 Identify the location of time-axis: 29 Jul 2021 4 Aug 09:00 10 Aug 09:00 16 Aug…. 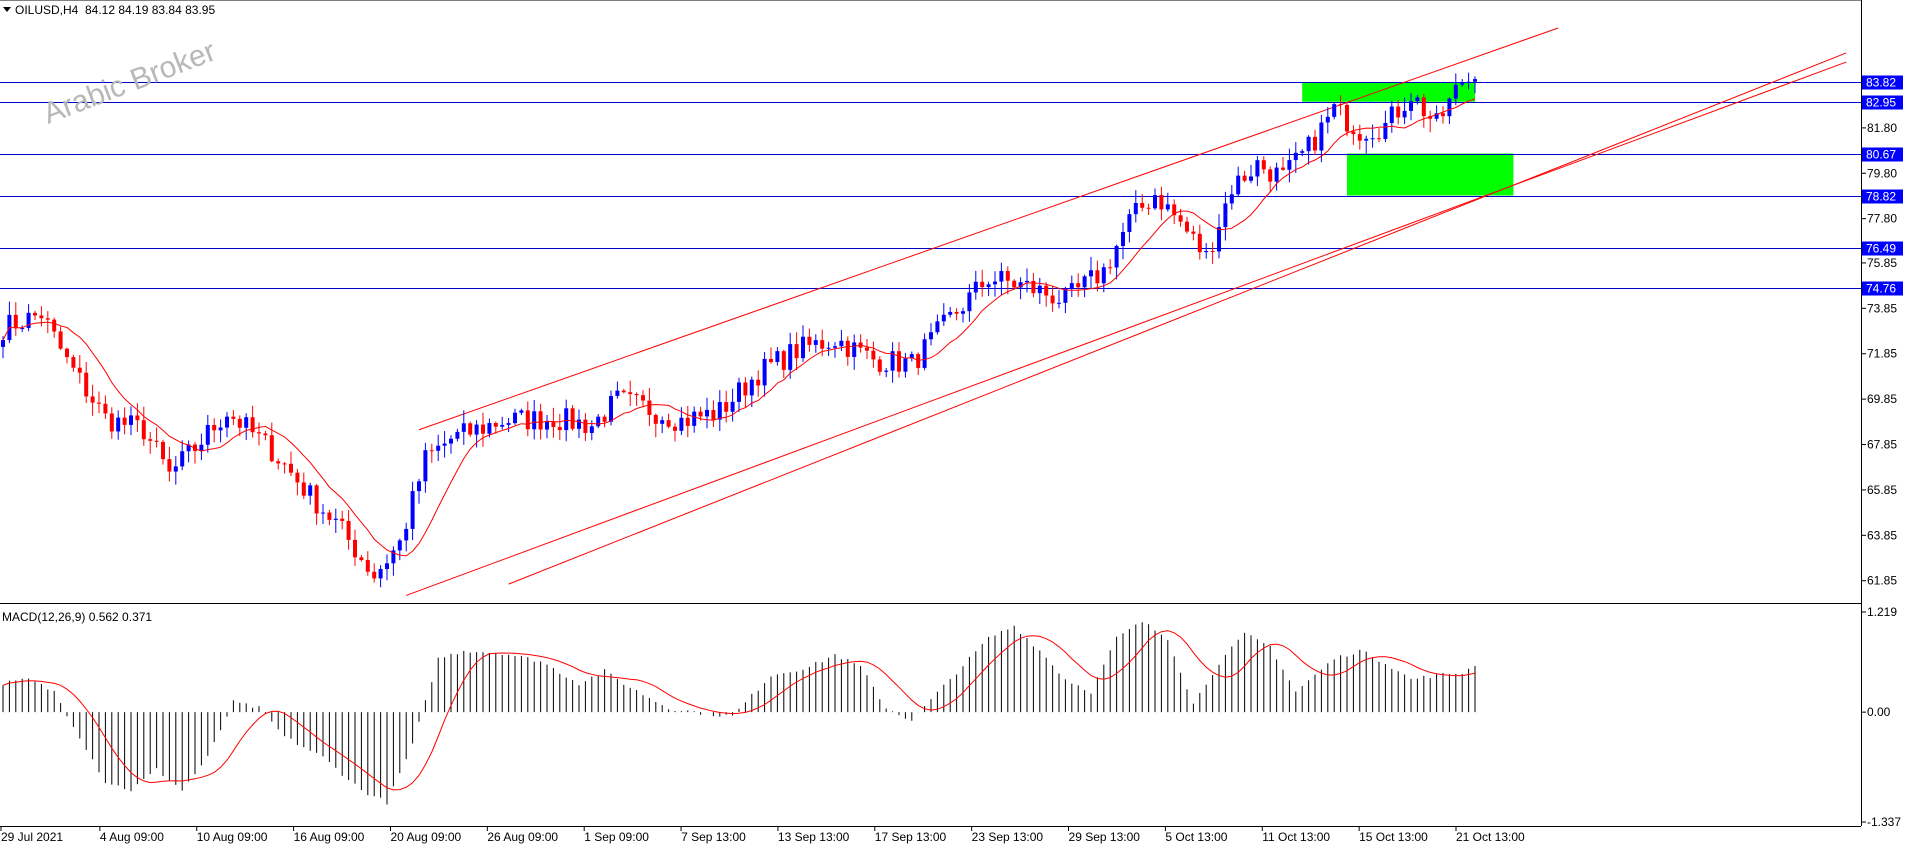
(762, 835).